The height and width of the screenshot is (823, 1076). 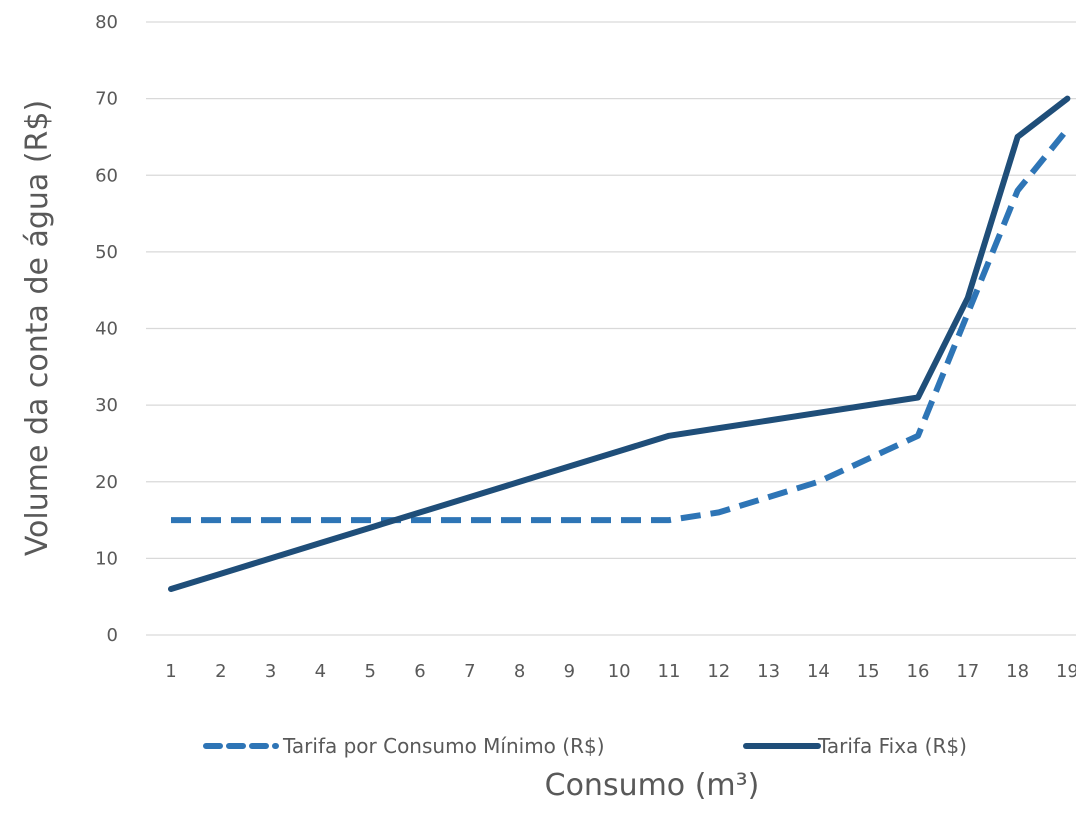 I want to click on y-tick-label: 50, so click(x=106, y=252).